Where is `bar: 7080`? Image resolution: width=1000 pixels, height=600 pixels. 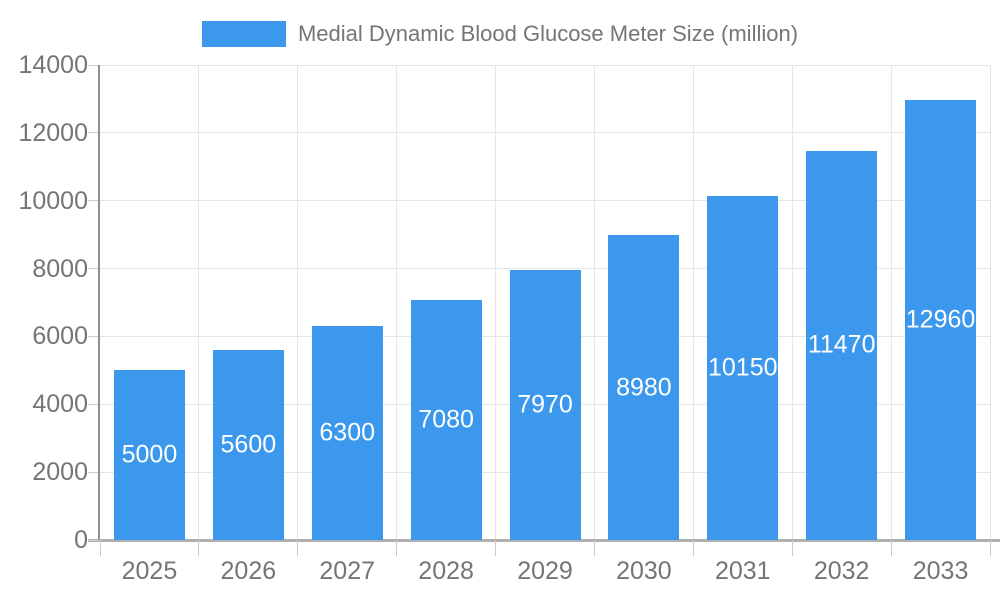 bar: 7080 is located at coordinates (446, 419).